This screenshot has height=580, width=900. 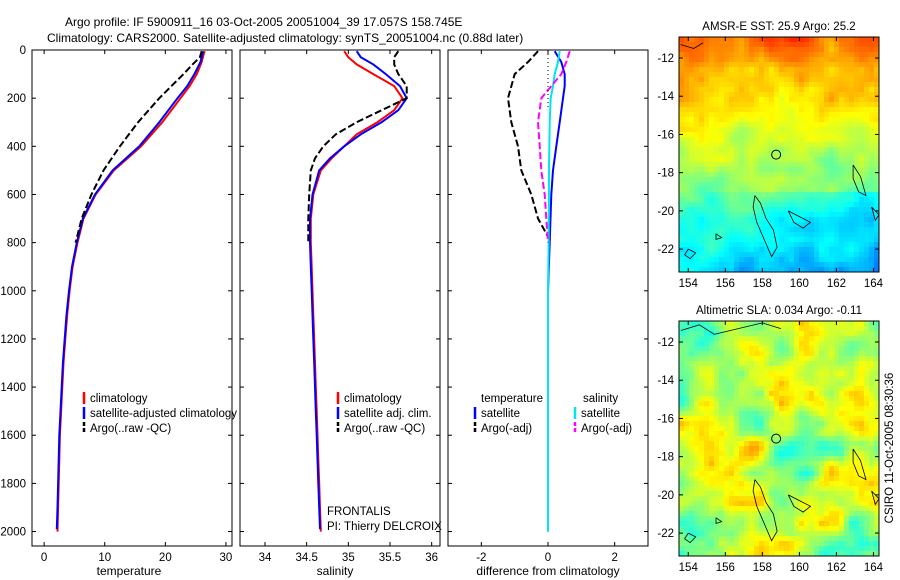 I want to click on x-tick-label: -2, so click(x=481, y=558).